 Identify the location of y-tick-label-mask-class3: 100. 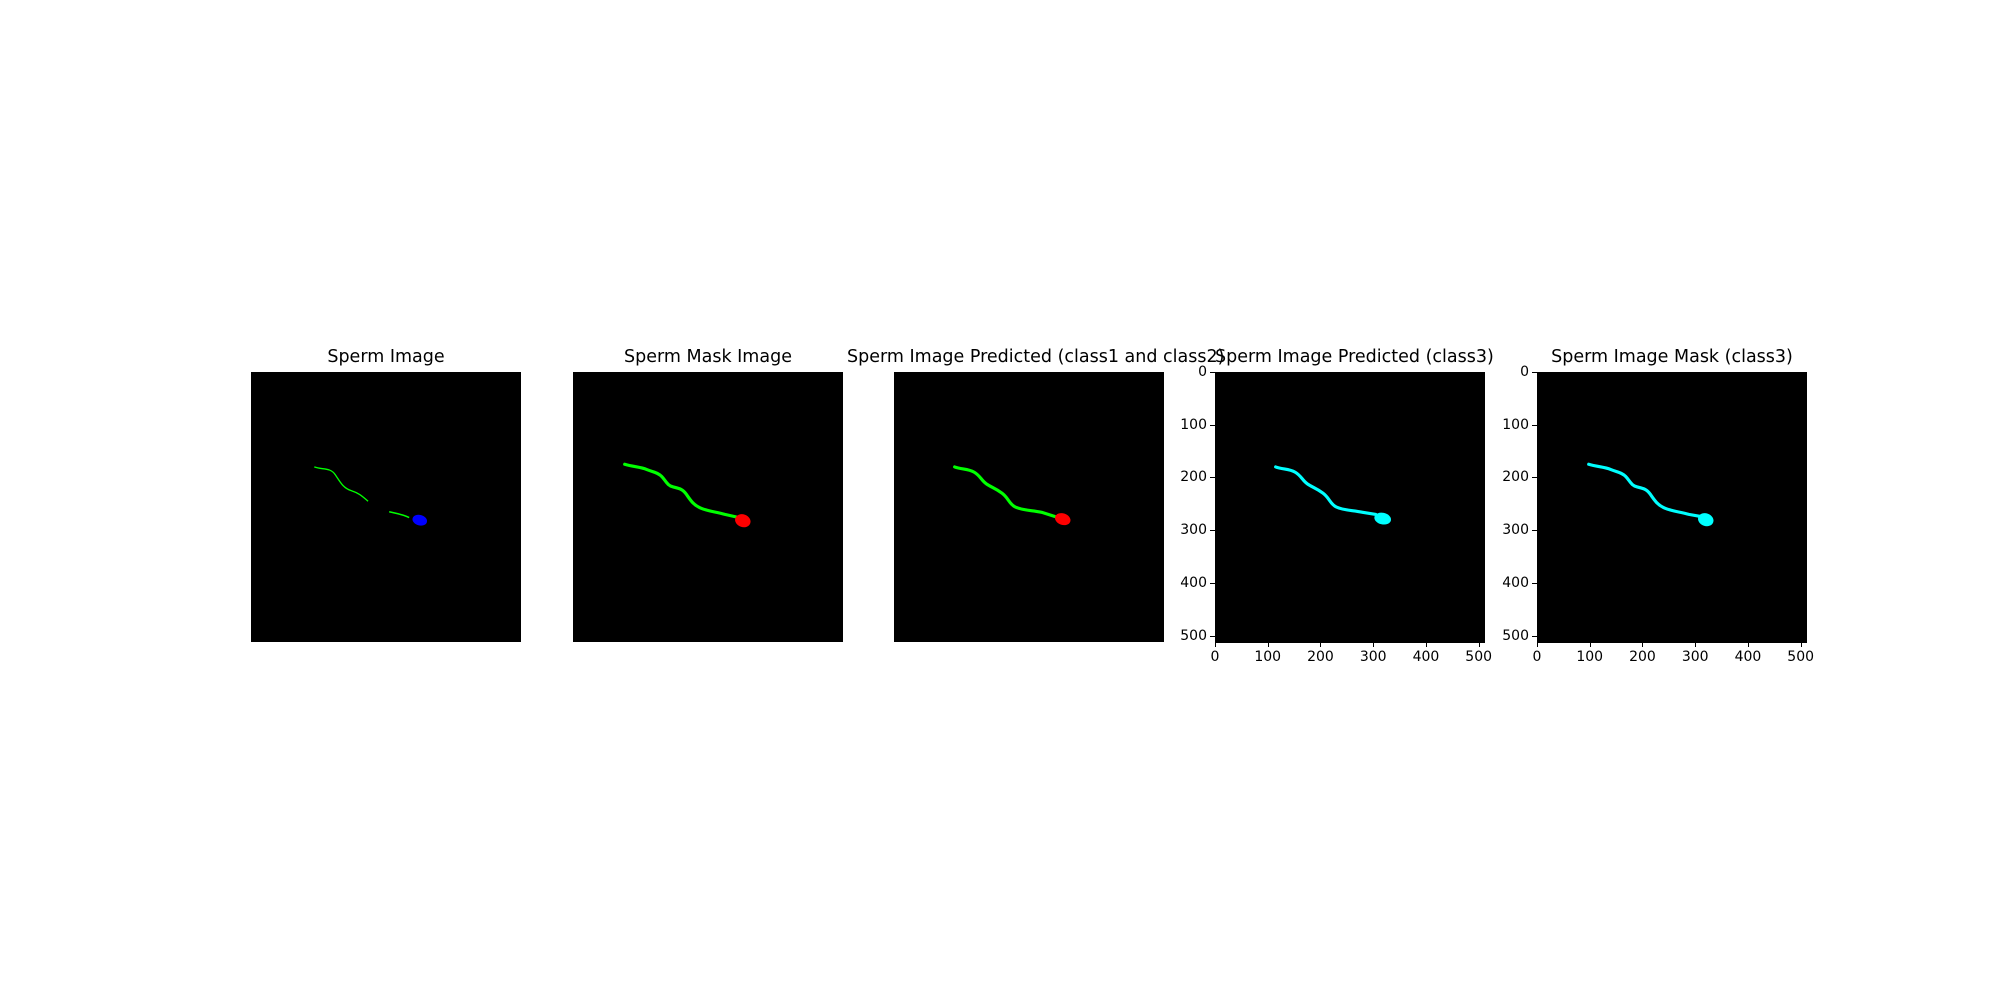
(1515, 424).